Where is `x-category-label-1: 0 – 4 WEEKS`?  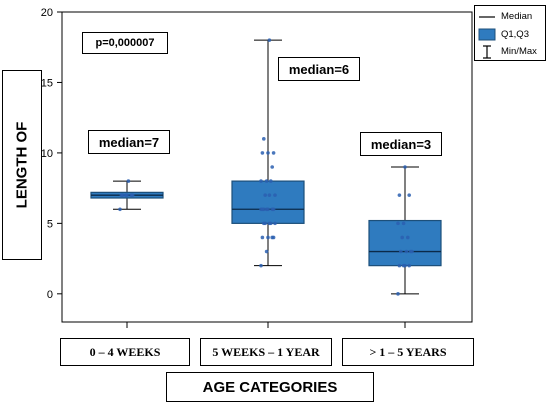
x-category-label-1: 0 – 4 WEEKS is located at coordinates (125, 352).